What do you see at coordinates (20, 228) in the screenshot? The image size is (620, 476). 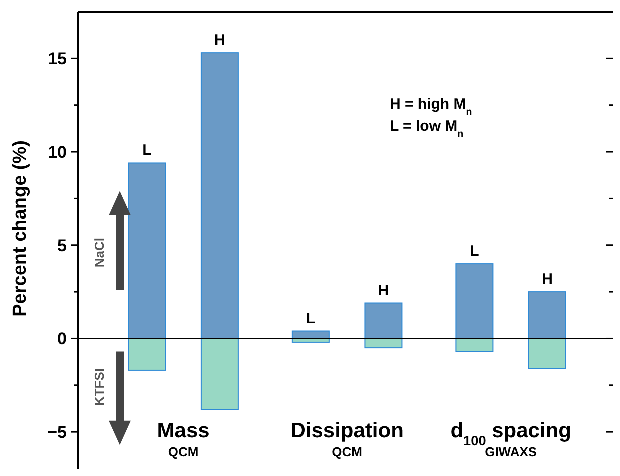 I see `y-axis-title: Percent change (%)` at bounding box center [20, 228].